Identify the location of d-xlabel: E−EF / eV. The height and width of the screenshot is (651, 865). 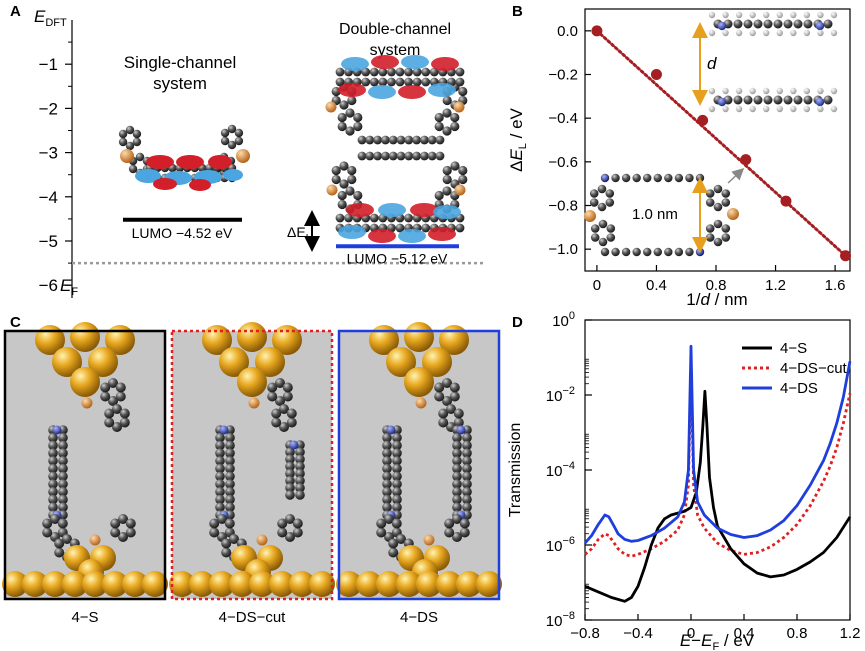
(717, 641).